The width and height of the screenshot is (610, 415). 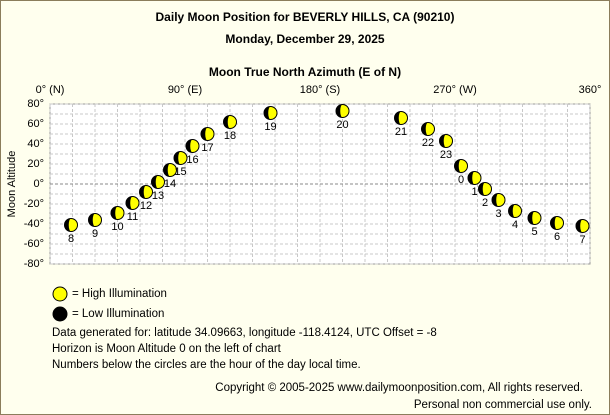 I want to click on y-tick-label: -80°, so click(x=34, y=264).